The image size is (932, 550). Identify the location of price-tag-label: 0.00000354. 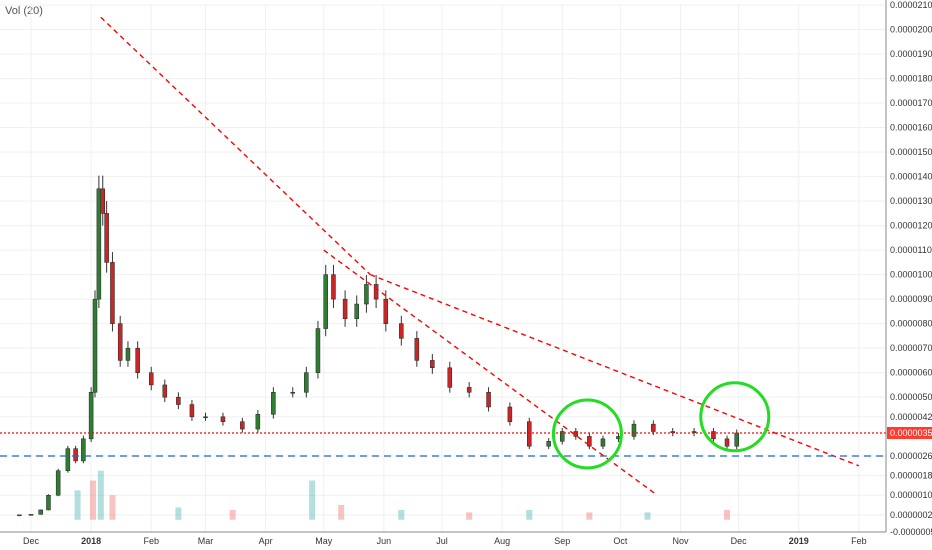
(911, 433).